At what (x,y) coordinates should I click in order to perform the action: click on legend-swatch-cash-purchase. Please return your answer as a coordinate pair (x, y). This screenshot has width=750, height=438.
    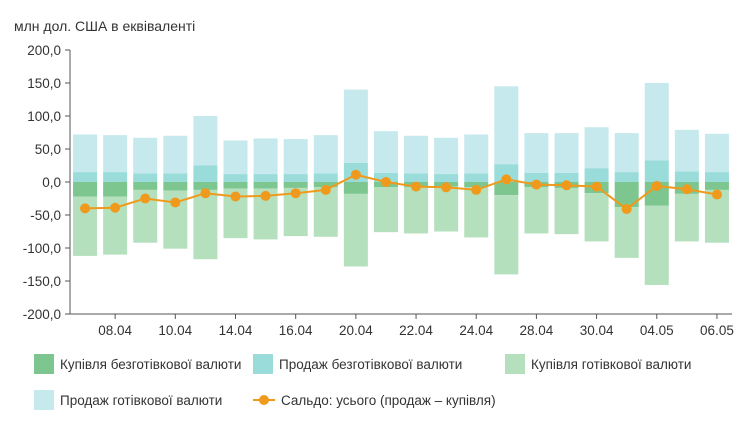
    Looking at the image, I should click on (515, 364).